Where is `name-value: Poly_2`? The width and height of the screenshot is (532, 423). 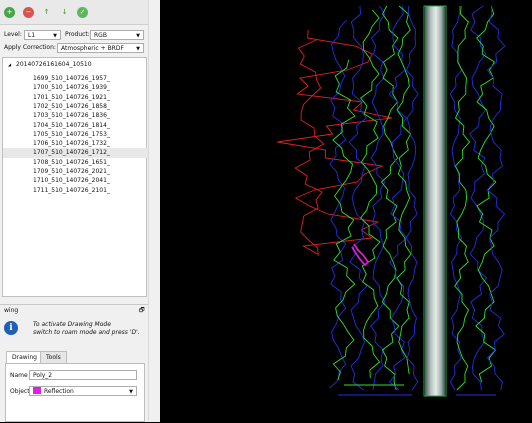 name-value: Poly_2 is located at coordinates (43, 375).